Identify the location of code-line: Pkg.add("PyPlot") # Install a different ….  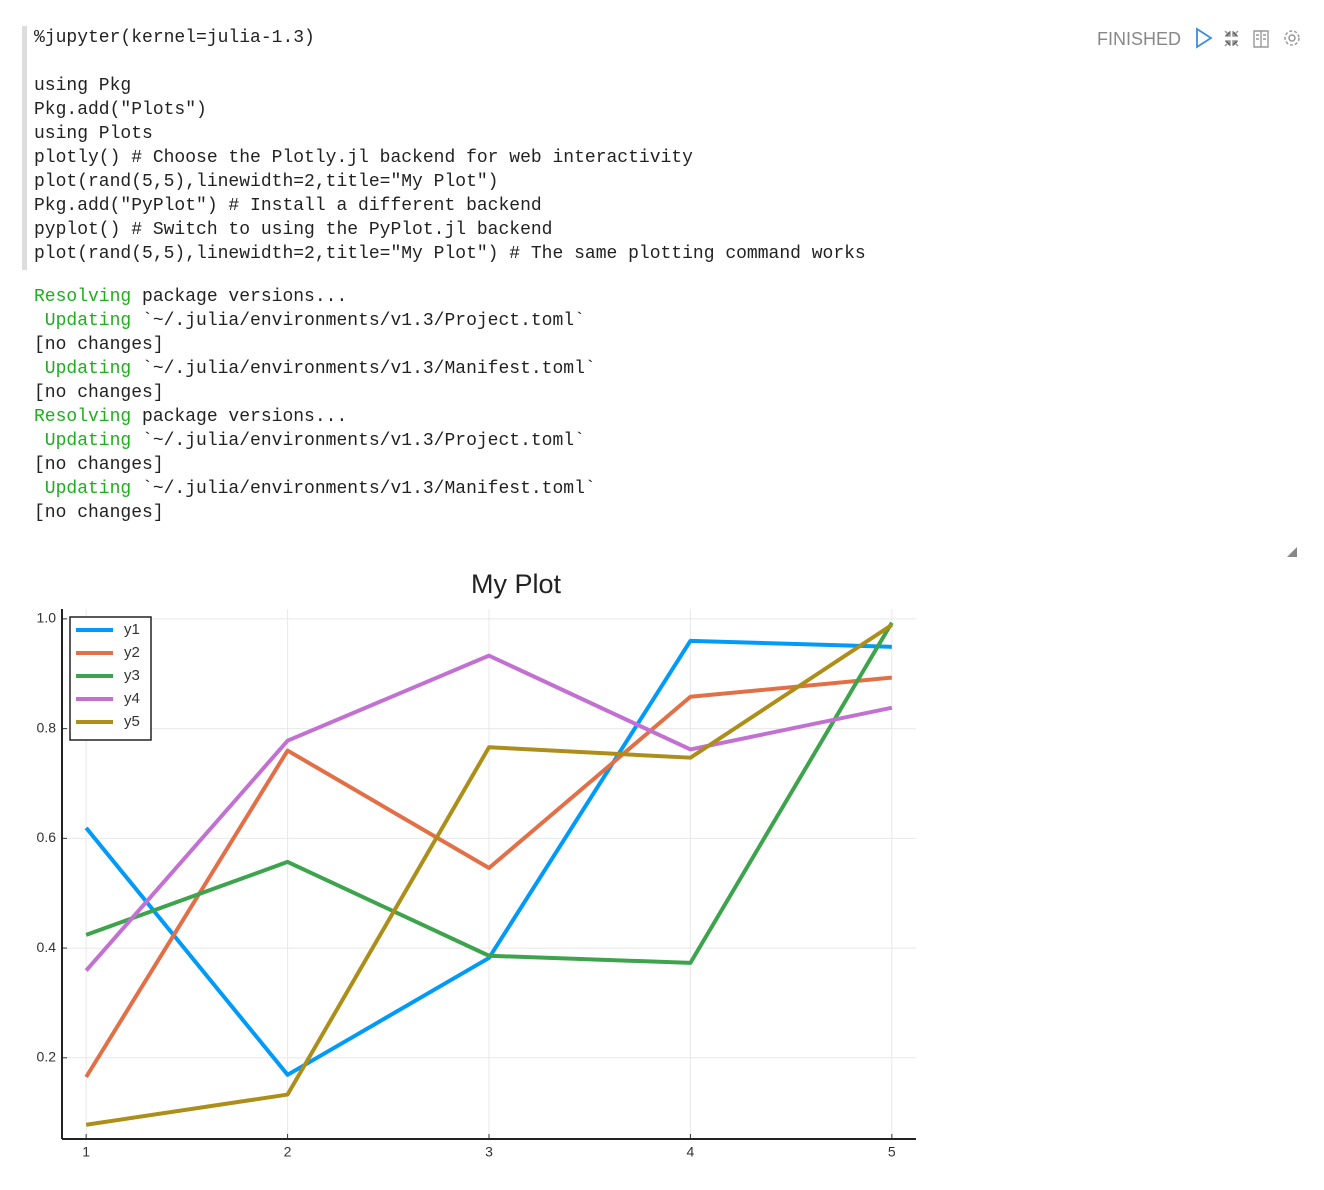
(288, 206).